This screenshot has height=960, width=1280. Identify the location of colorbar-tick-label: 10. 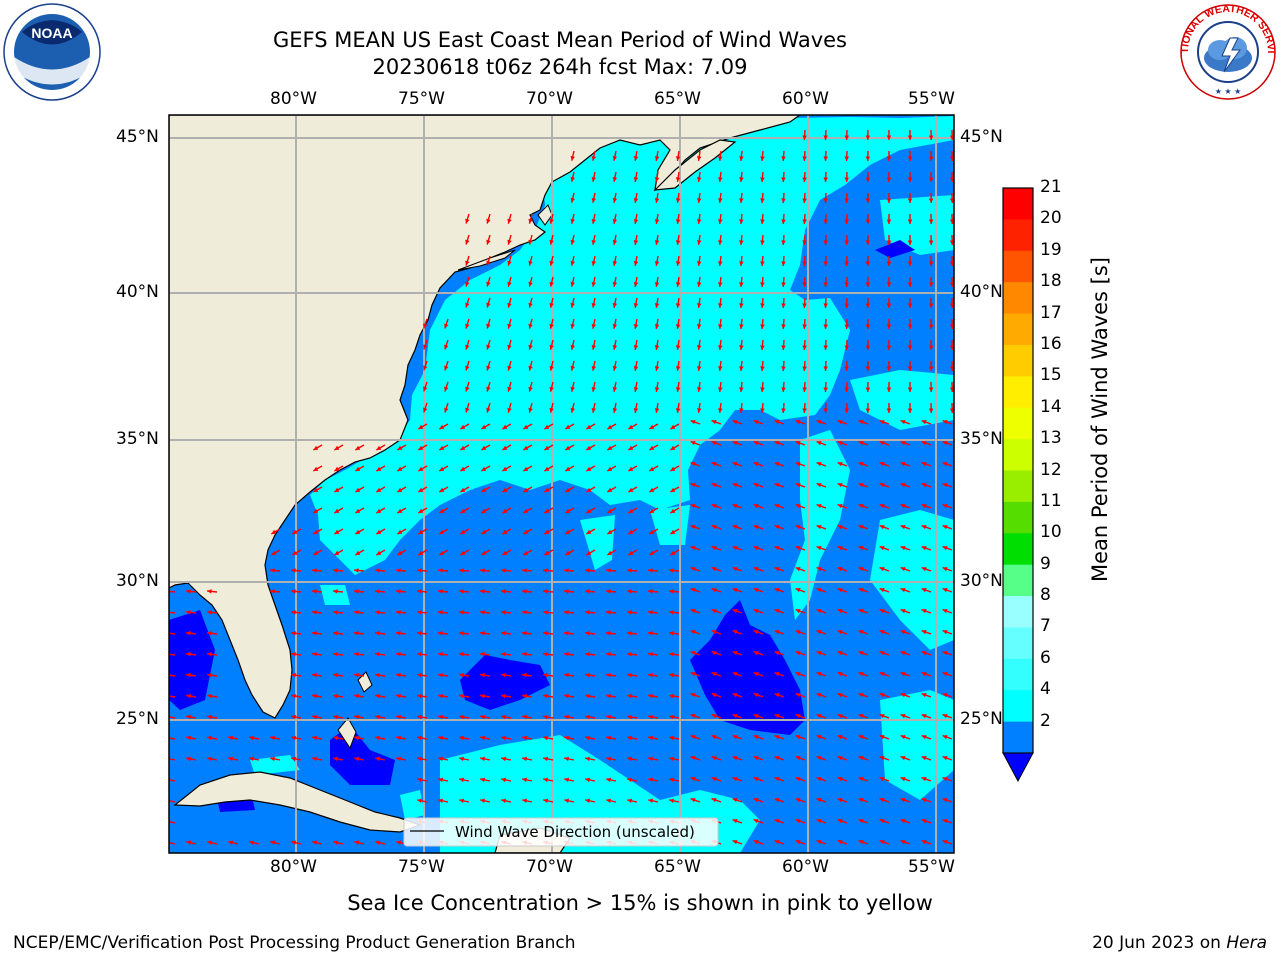
(1051, 532).